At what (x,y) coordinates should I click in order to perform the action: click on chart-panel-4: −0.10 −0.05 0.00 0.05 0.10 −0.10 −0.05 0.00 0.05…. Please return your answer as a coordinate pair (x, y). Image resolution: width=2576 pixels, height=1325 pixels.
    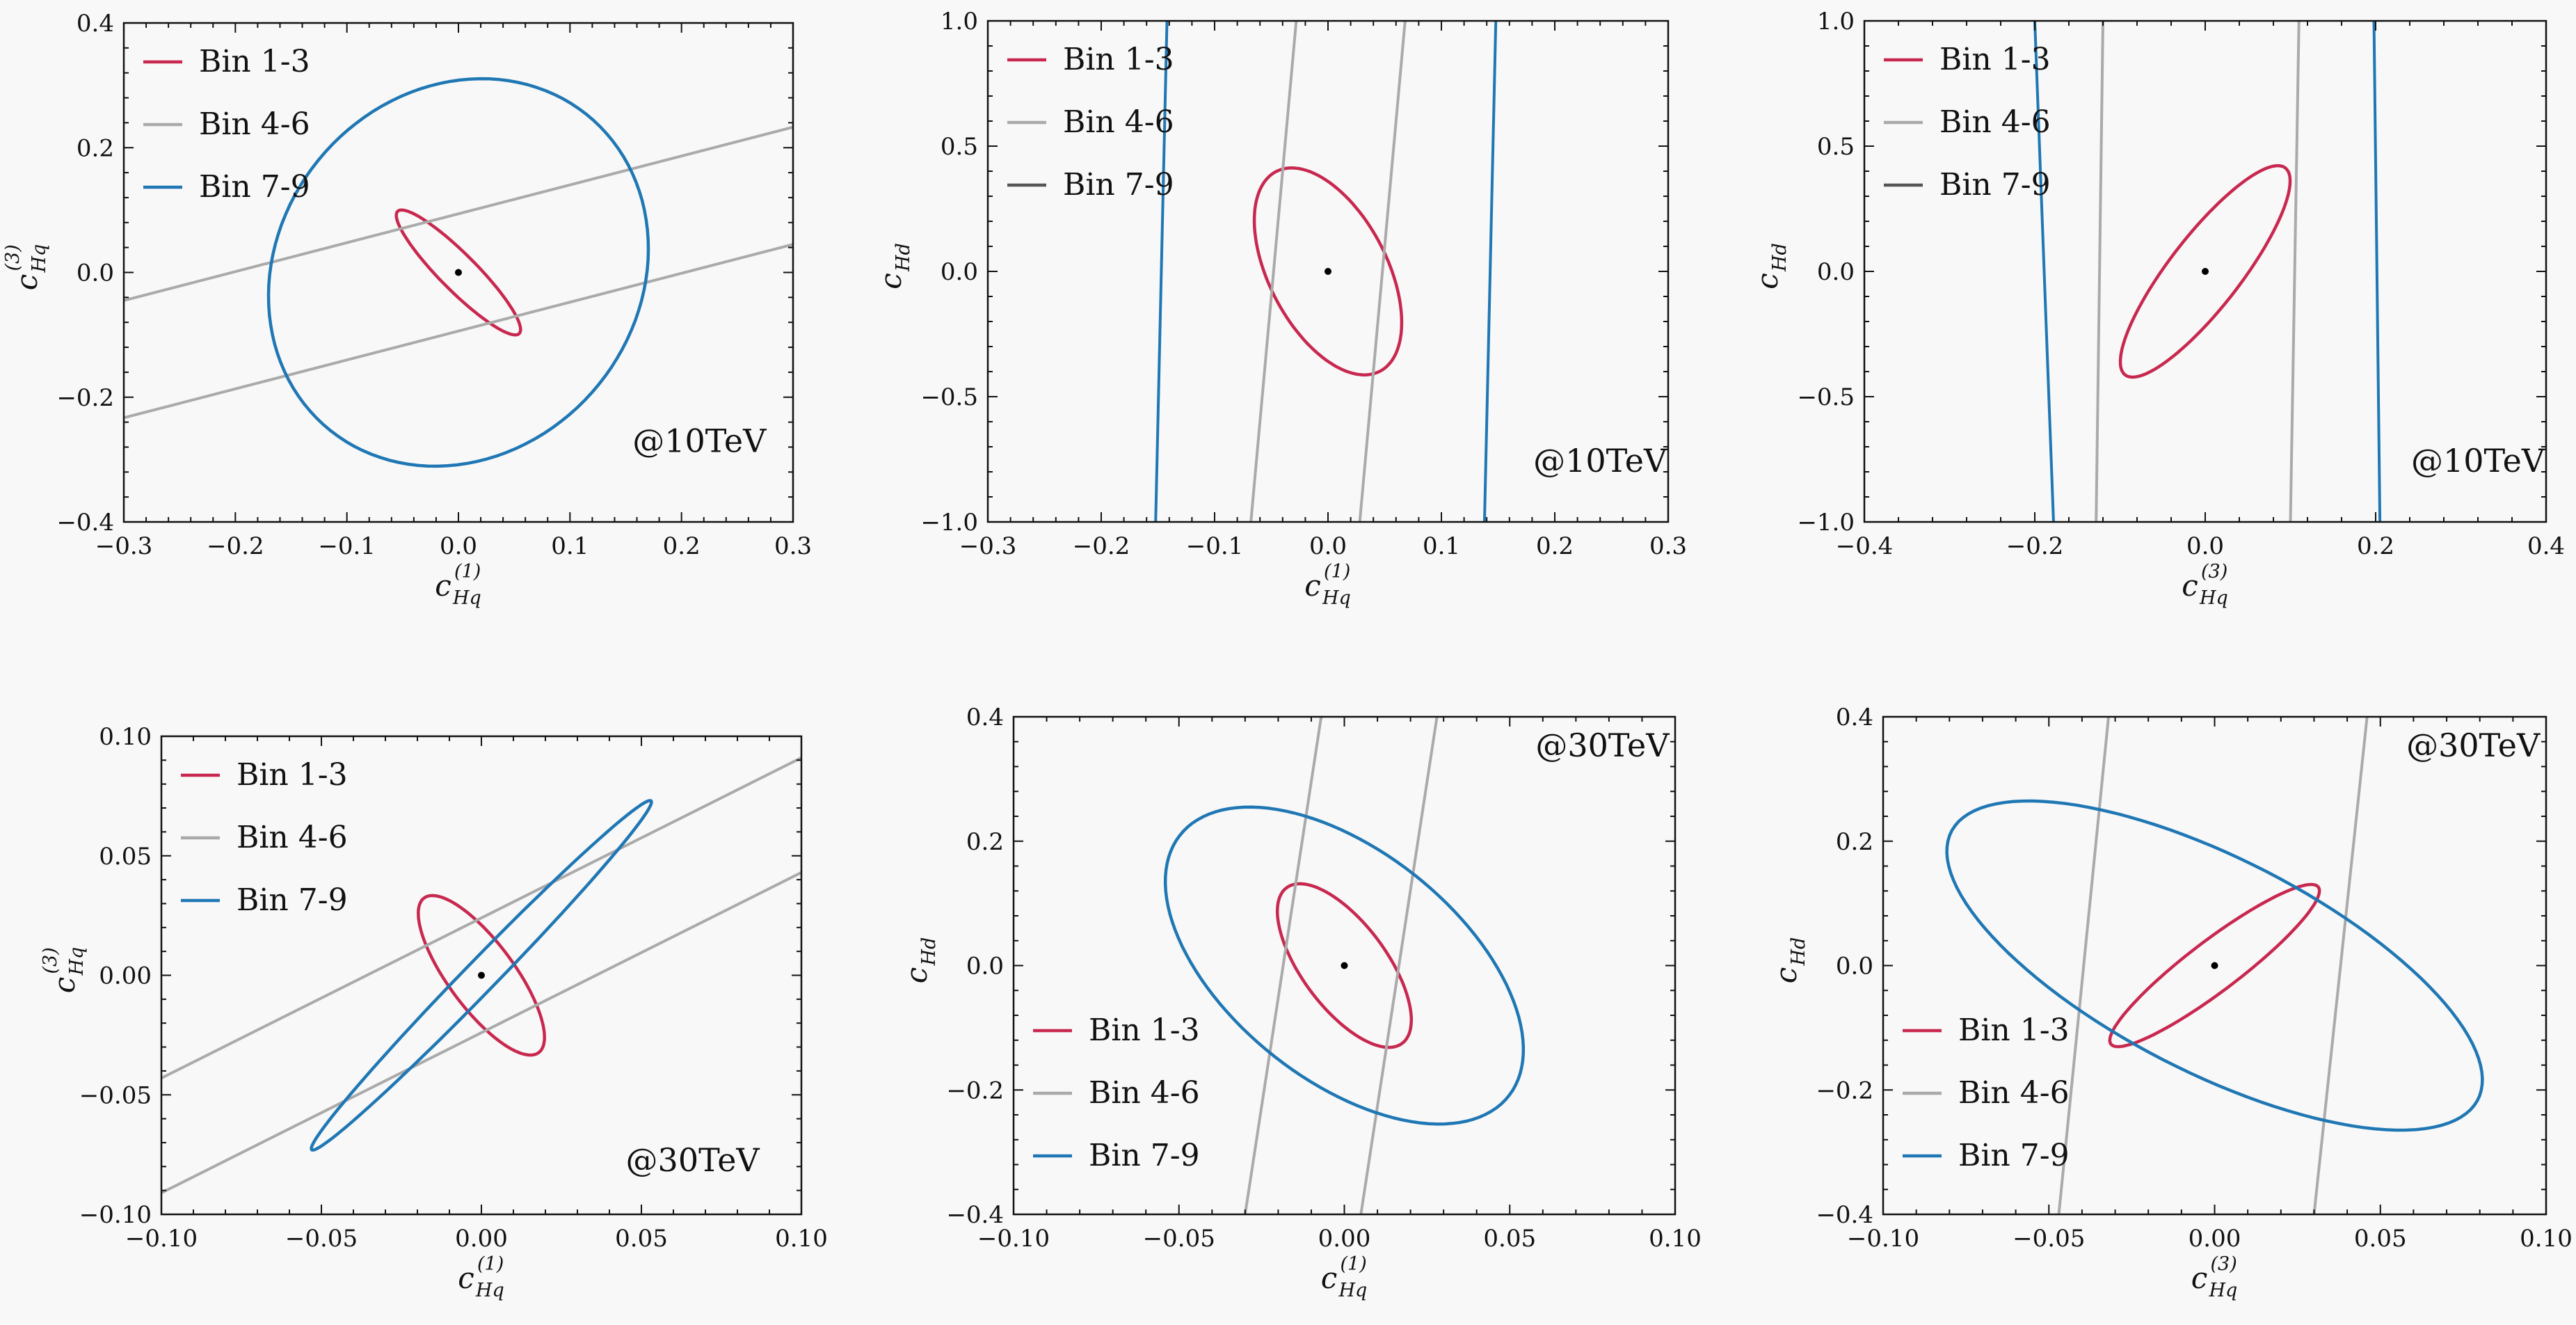
    Looking at the image, I should click on (434, 1012).